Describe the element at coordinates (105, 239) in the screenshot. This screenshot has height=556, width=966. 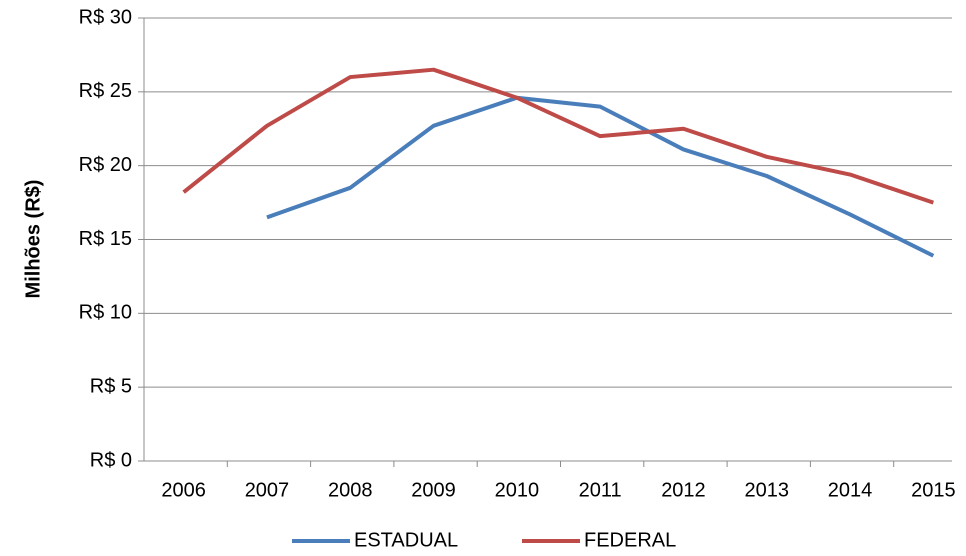
I see `y-tick-label: R$ 15` at that location.